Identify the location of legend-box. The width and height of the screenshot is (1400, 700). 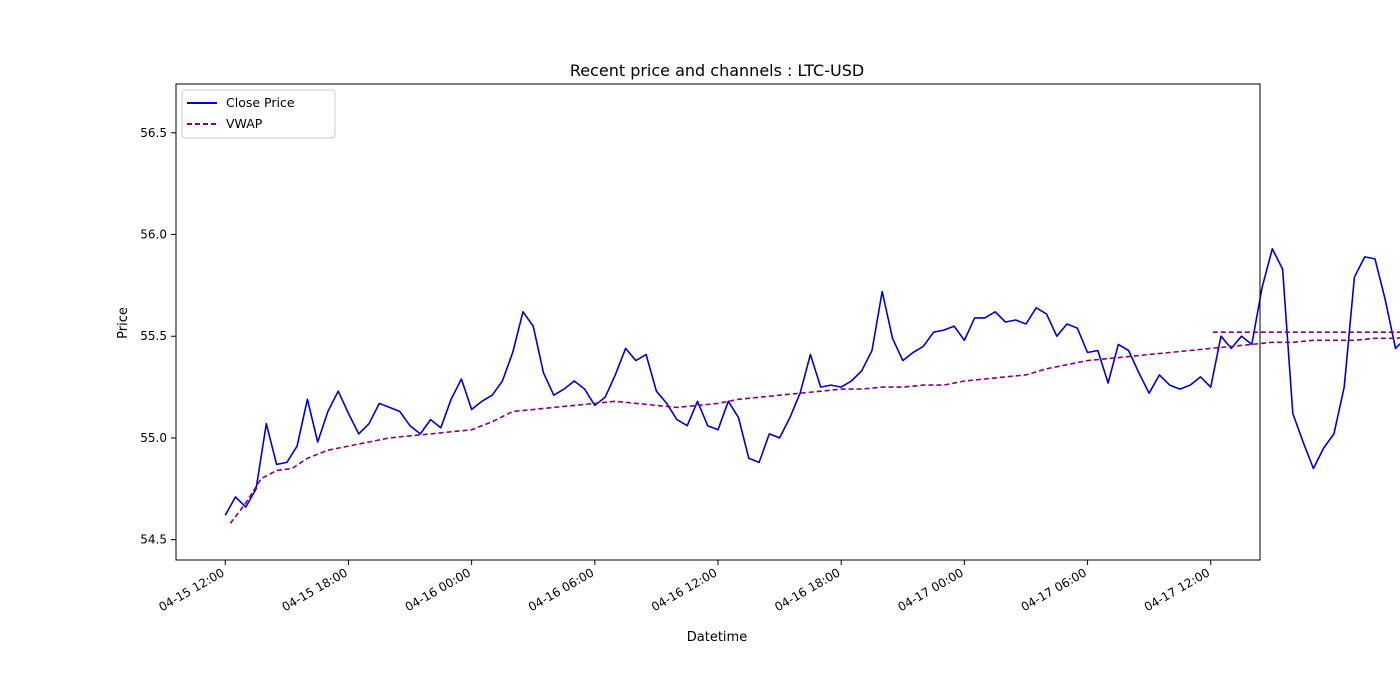
(258, 114).